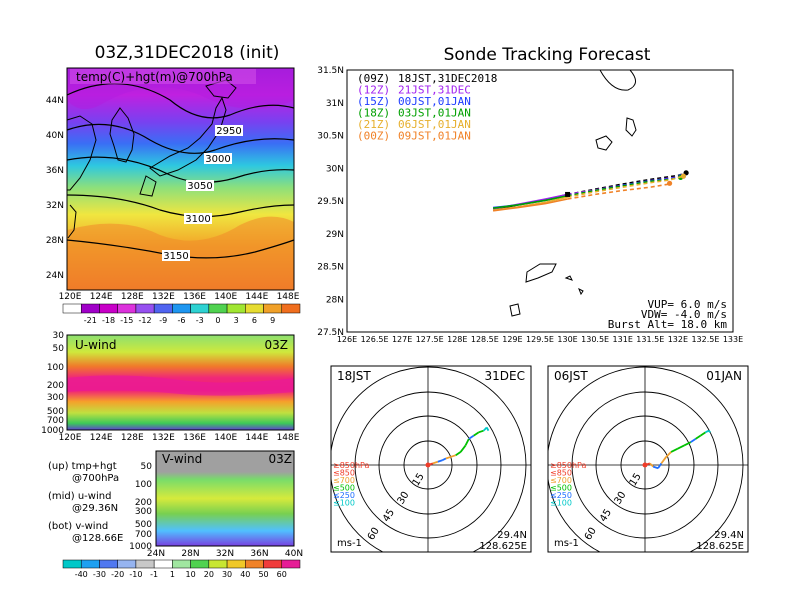 The height and width of the screenshot is (612, 792). Describe the element at coordinates (540, 339) in the screenshot. I see `track-x-tick-label: 129.5E` at that location.